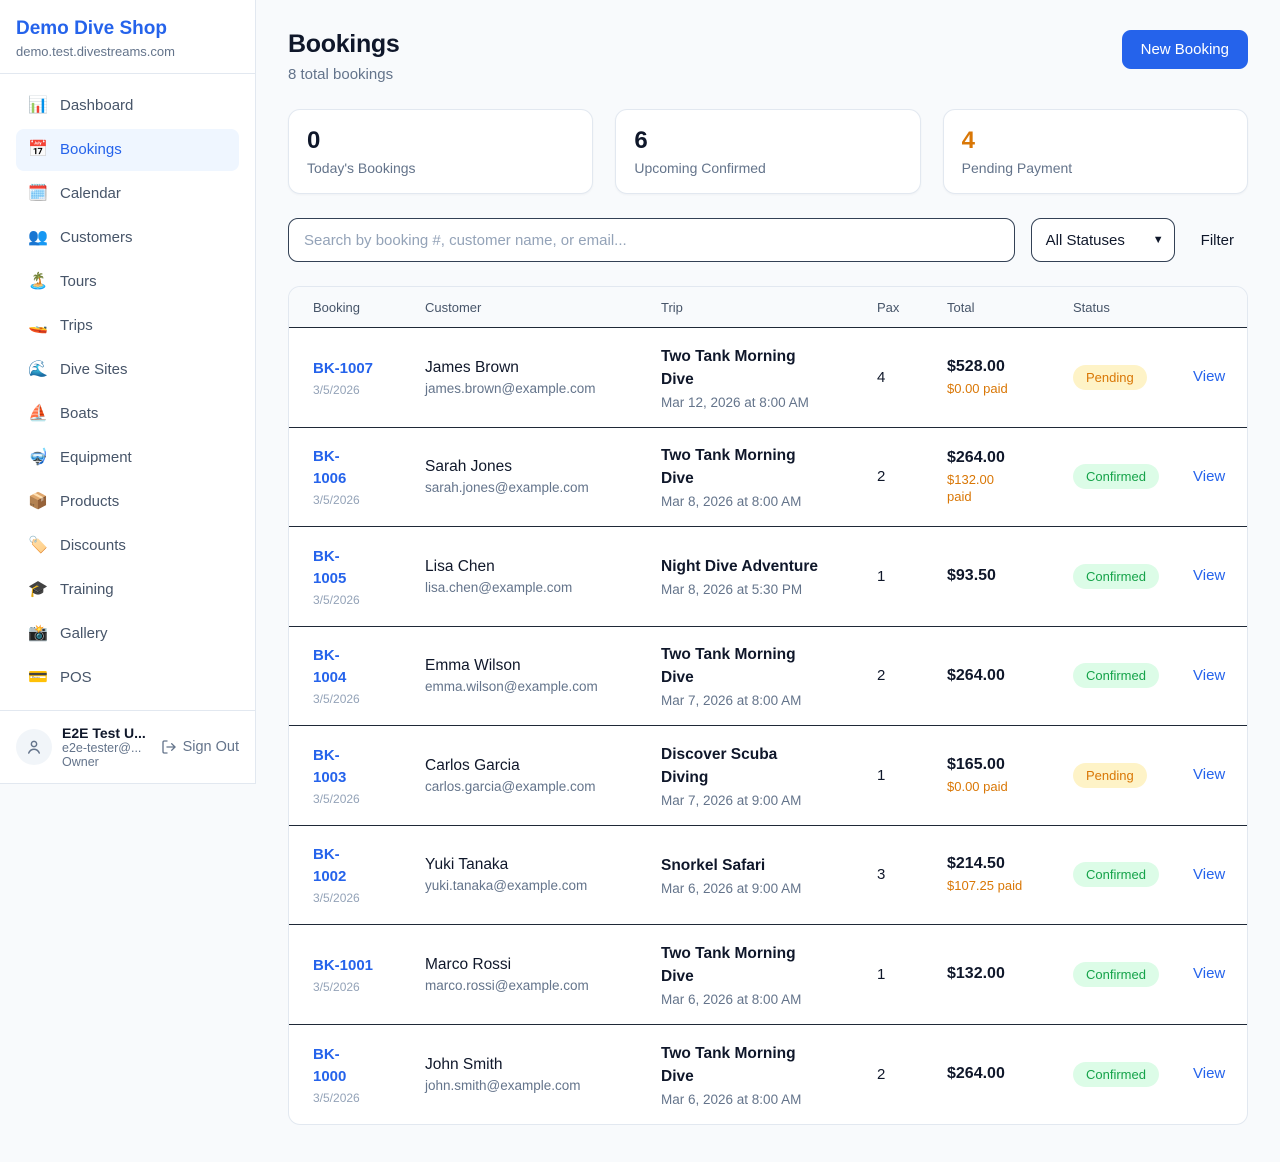 This screenshot has width=1280, height=1162. Describe the element at coordinates (38, 105) in the screenshot. I see `dashboard-icon: 📊` at that location.